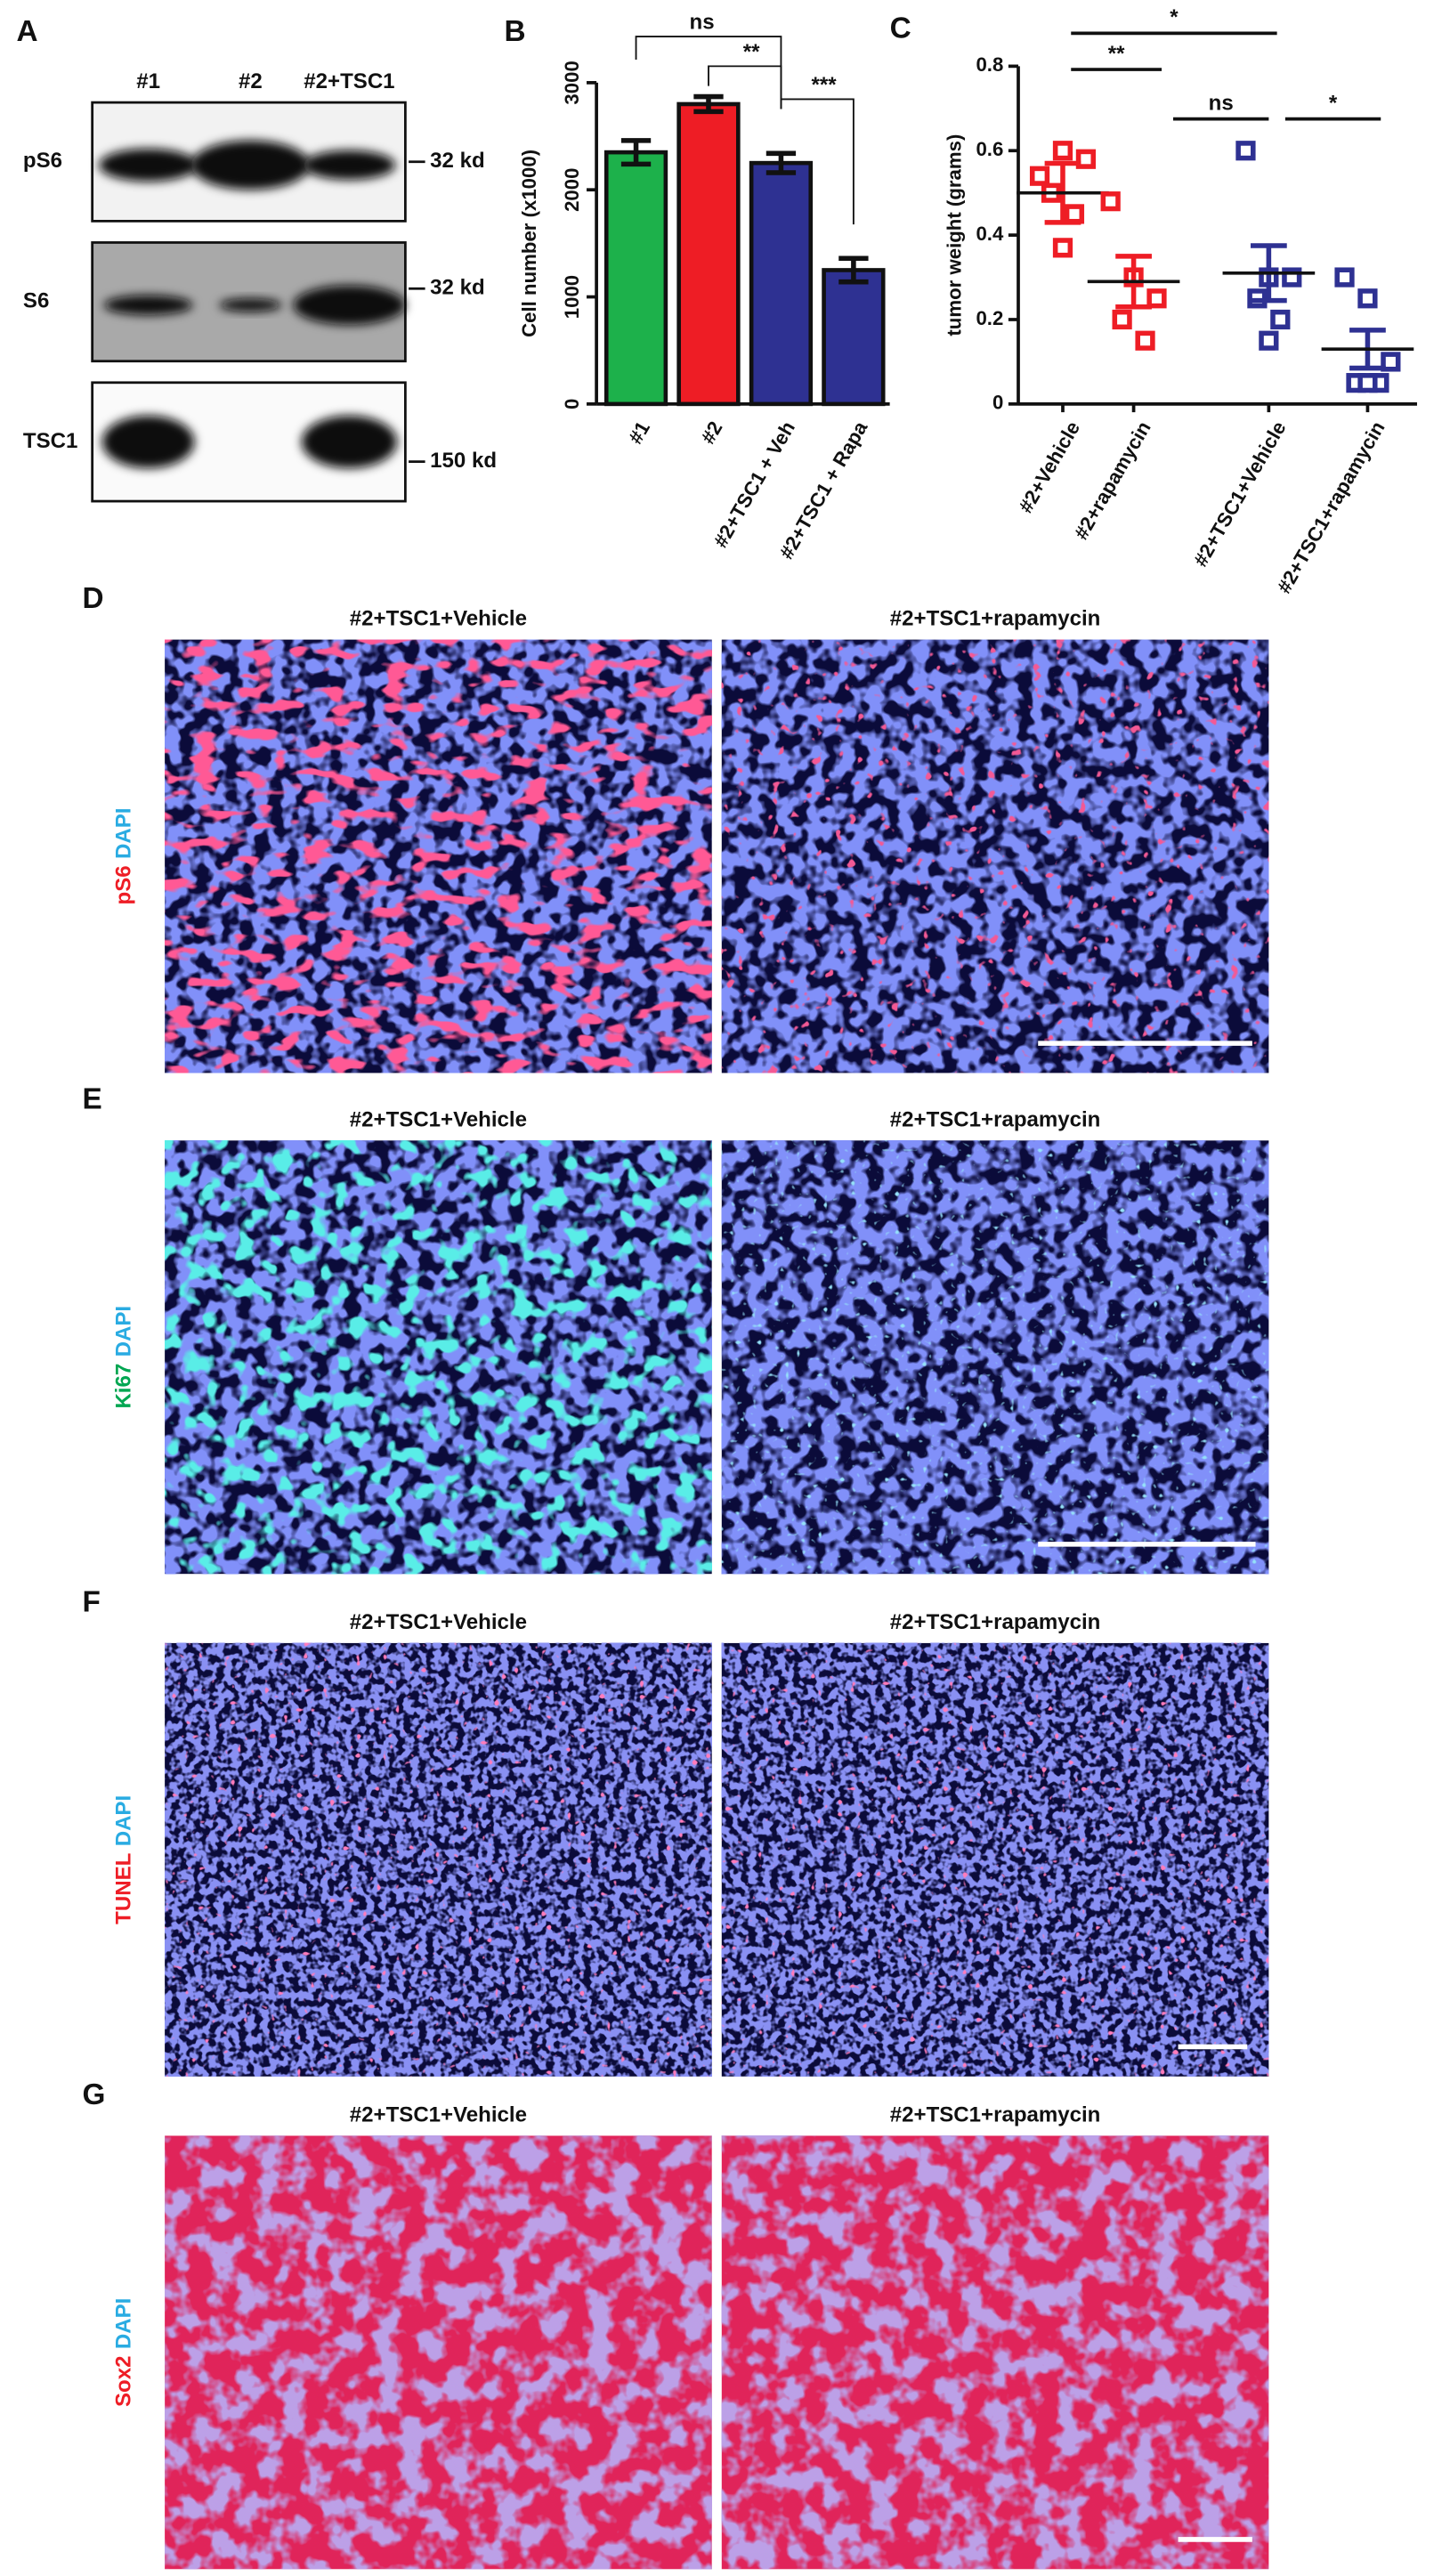 This screenshot has width=1450, height=2576. What do you see at coordinates (989, 318) in the screenshot?
I see `y-tick-label: 0.2` at bounding box center [989, 318].